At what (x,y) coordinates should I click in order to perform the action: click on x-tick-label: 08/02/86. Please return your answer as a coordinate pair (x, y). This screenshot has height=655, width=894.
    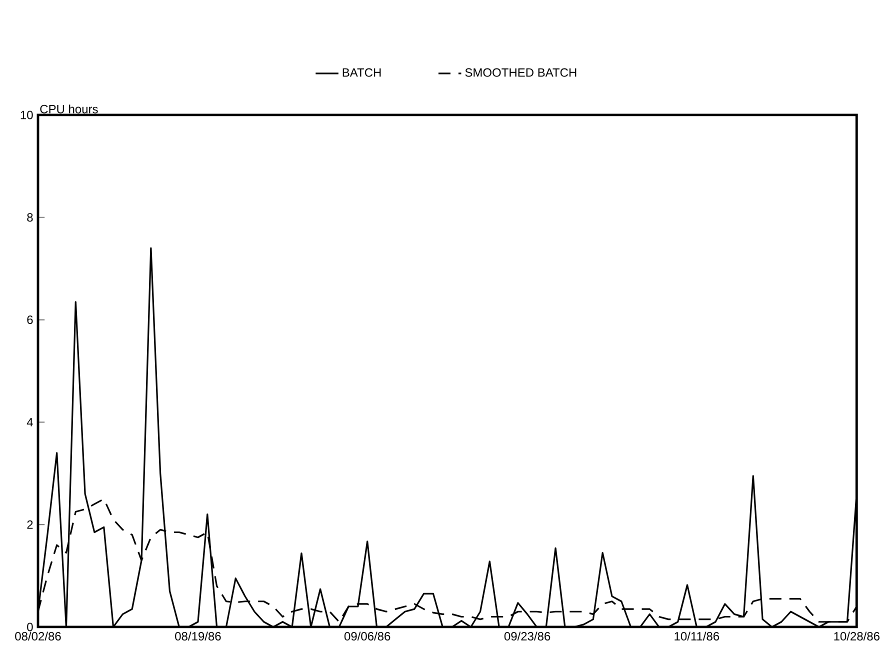
    Looking at the image, I should click on (38, 636).